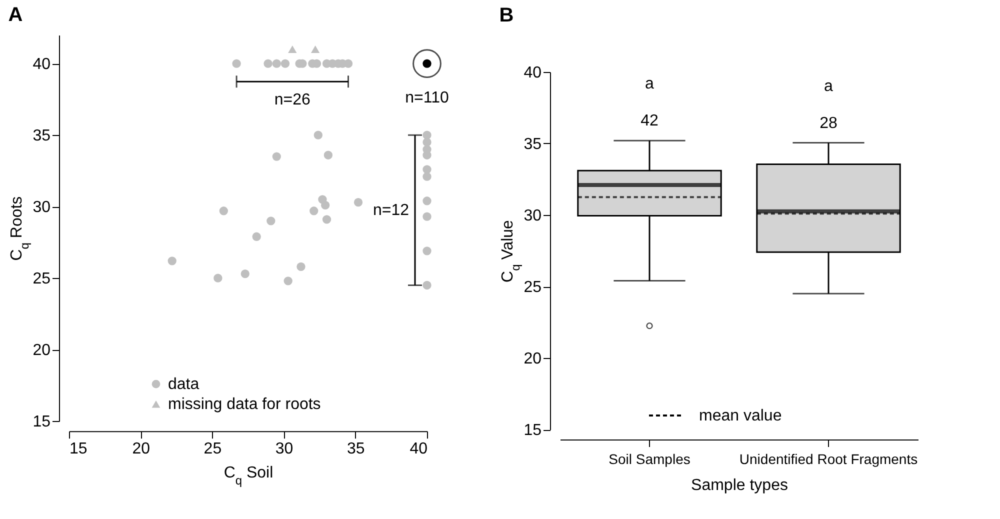 This screenshot has width=1000, height=519. Describe the element at coordinates (649, 121) in the screenshot. I see `annotation: 42` at that location.